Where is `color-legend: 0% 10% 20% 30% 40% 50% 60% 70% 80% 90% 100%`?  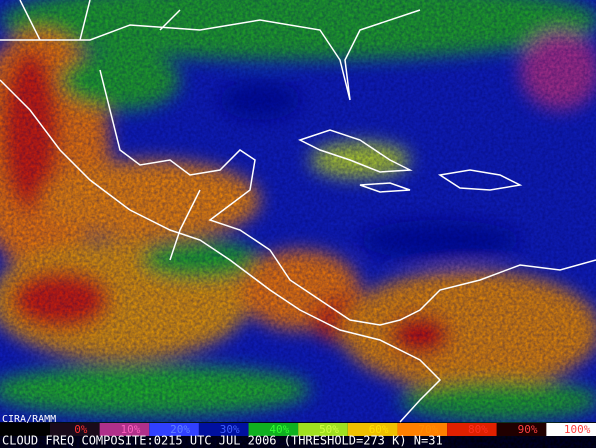
color-legend: 0% 10% 20% 30% 40% 50% 60% 70% 80% 90% 100% is located at coordinates (298, 429).